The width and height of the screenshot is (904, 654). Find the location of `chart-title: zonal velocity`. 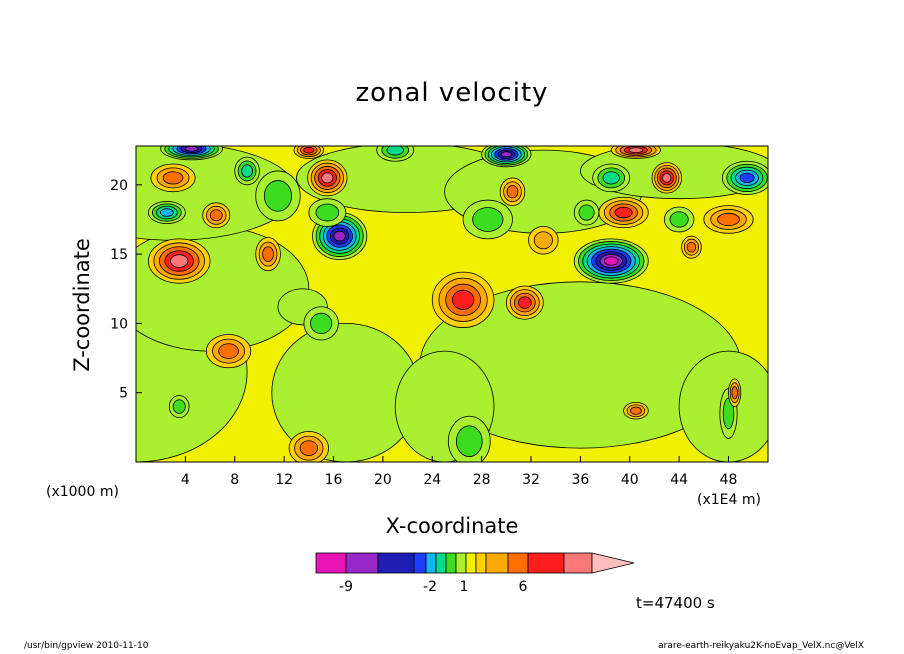

chart-title: zonal velocity is located at coordinates (452, 93).